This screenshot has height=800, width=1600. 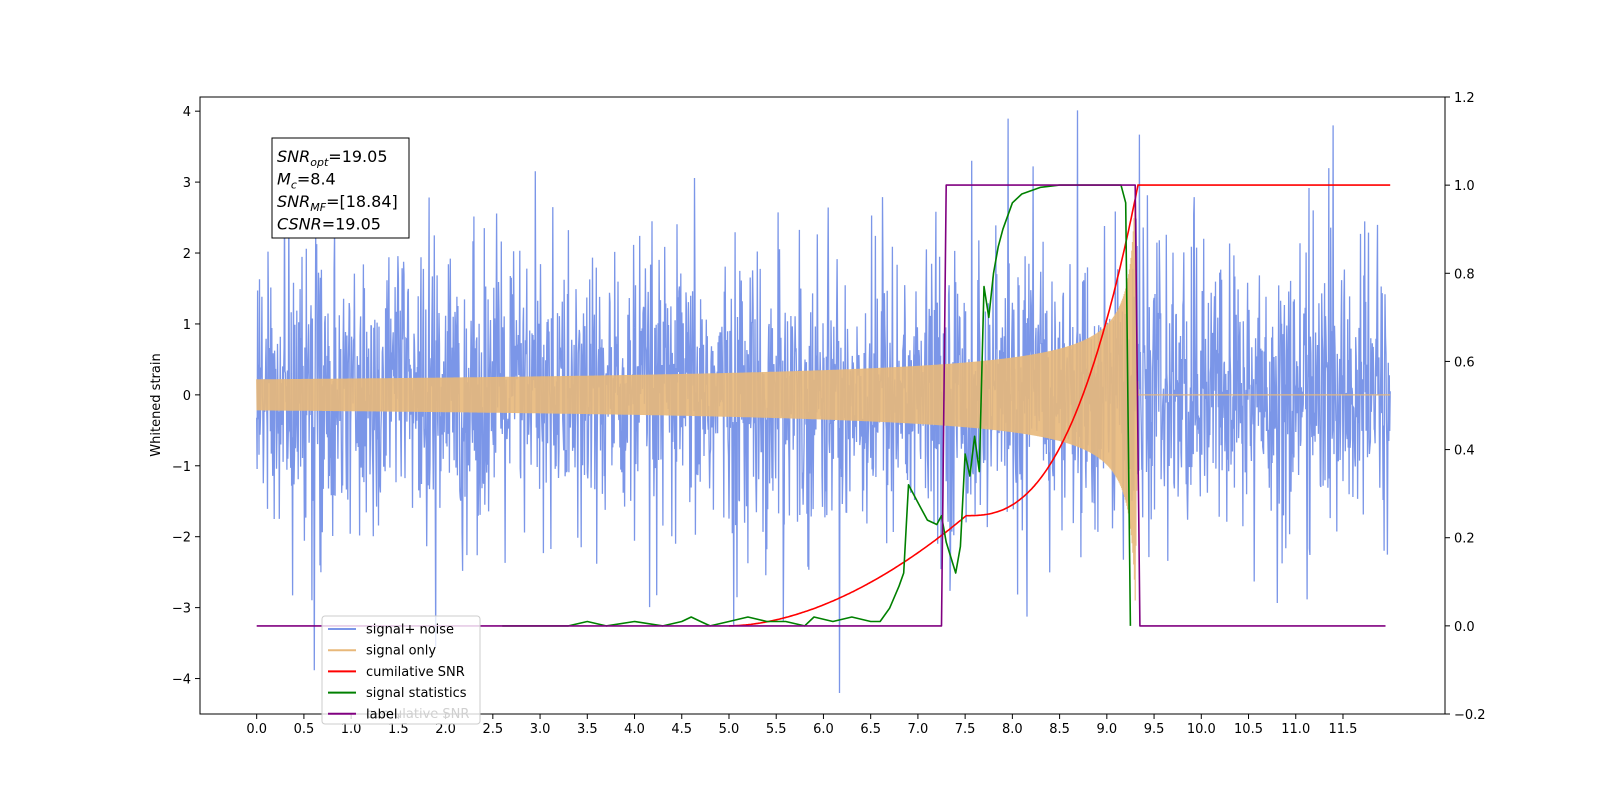 What do you see at coordinates (492, 729) in the screenshot?
I see `x-tick-label: 2.5` at bounding box center [492, 729].